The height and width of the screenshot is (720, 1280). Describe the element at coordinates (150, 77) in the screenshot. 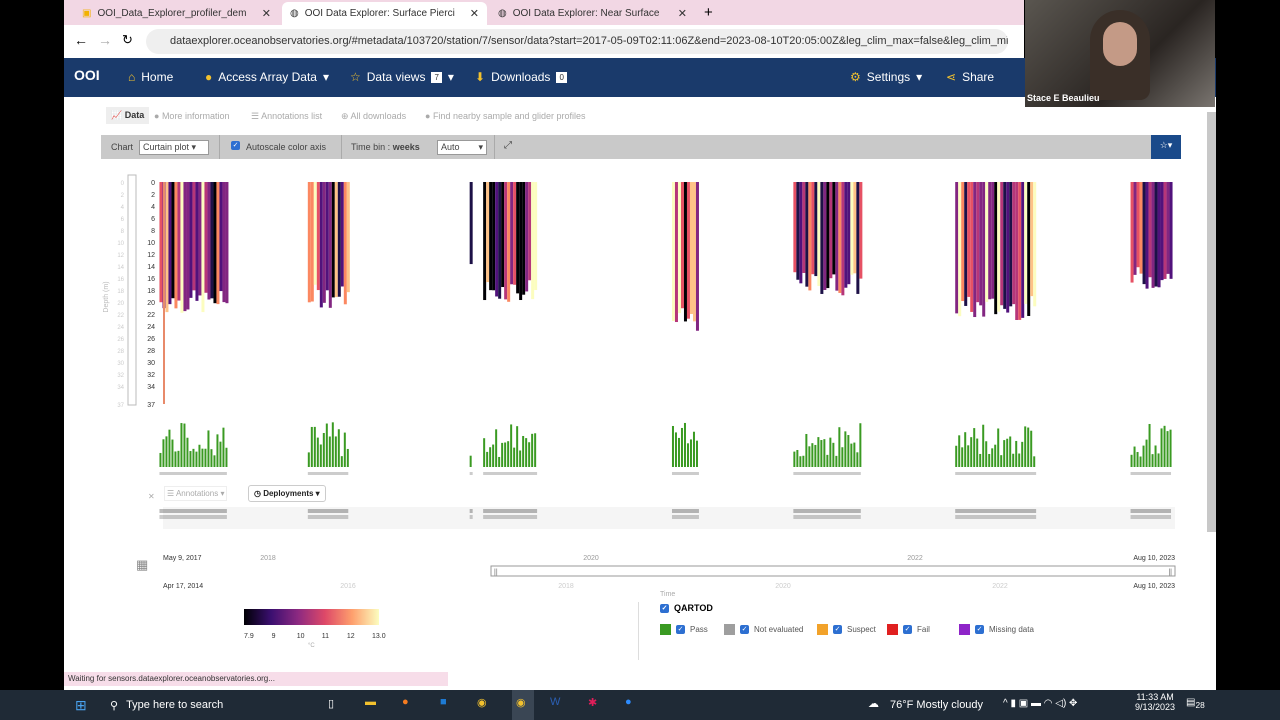

I see `nav-home: ⌂ Home` at that location.